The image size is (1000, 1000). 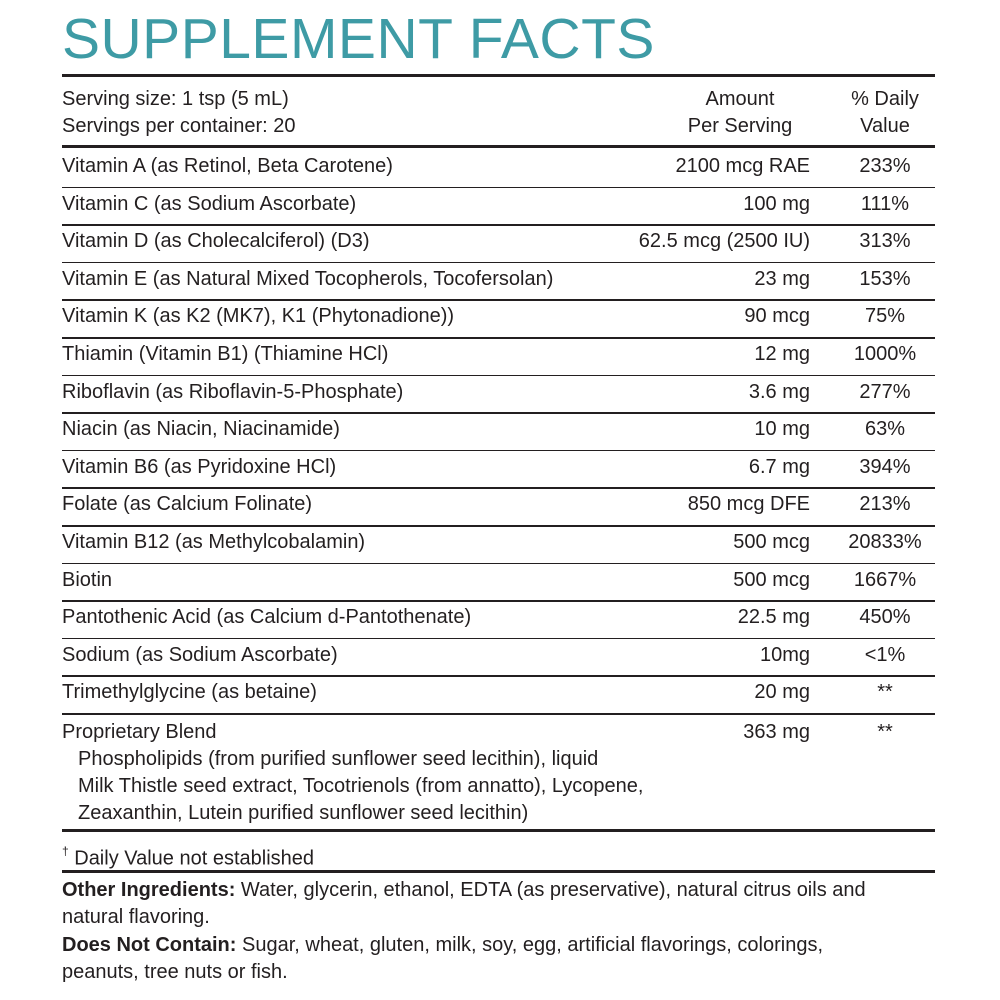 I want to click on amount-header-line2: Per Serving, so click(x=740, y=126).